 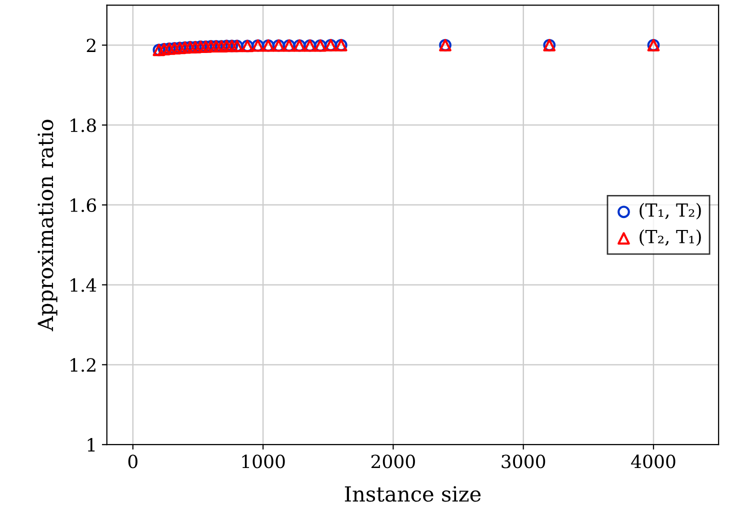 I want to click on x-tick-label: 1000, so click(x=263, y=461).